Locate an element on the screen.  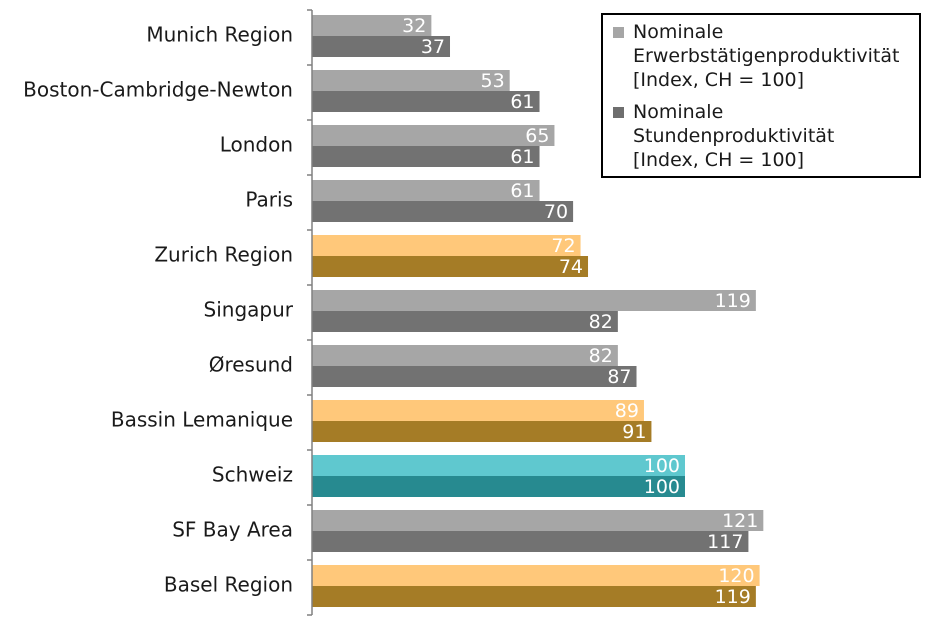
bar-value-label: 91 is located at coordinates (634, 432).